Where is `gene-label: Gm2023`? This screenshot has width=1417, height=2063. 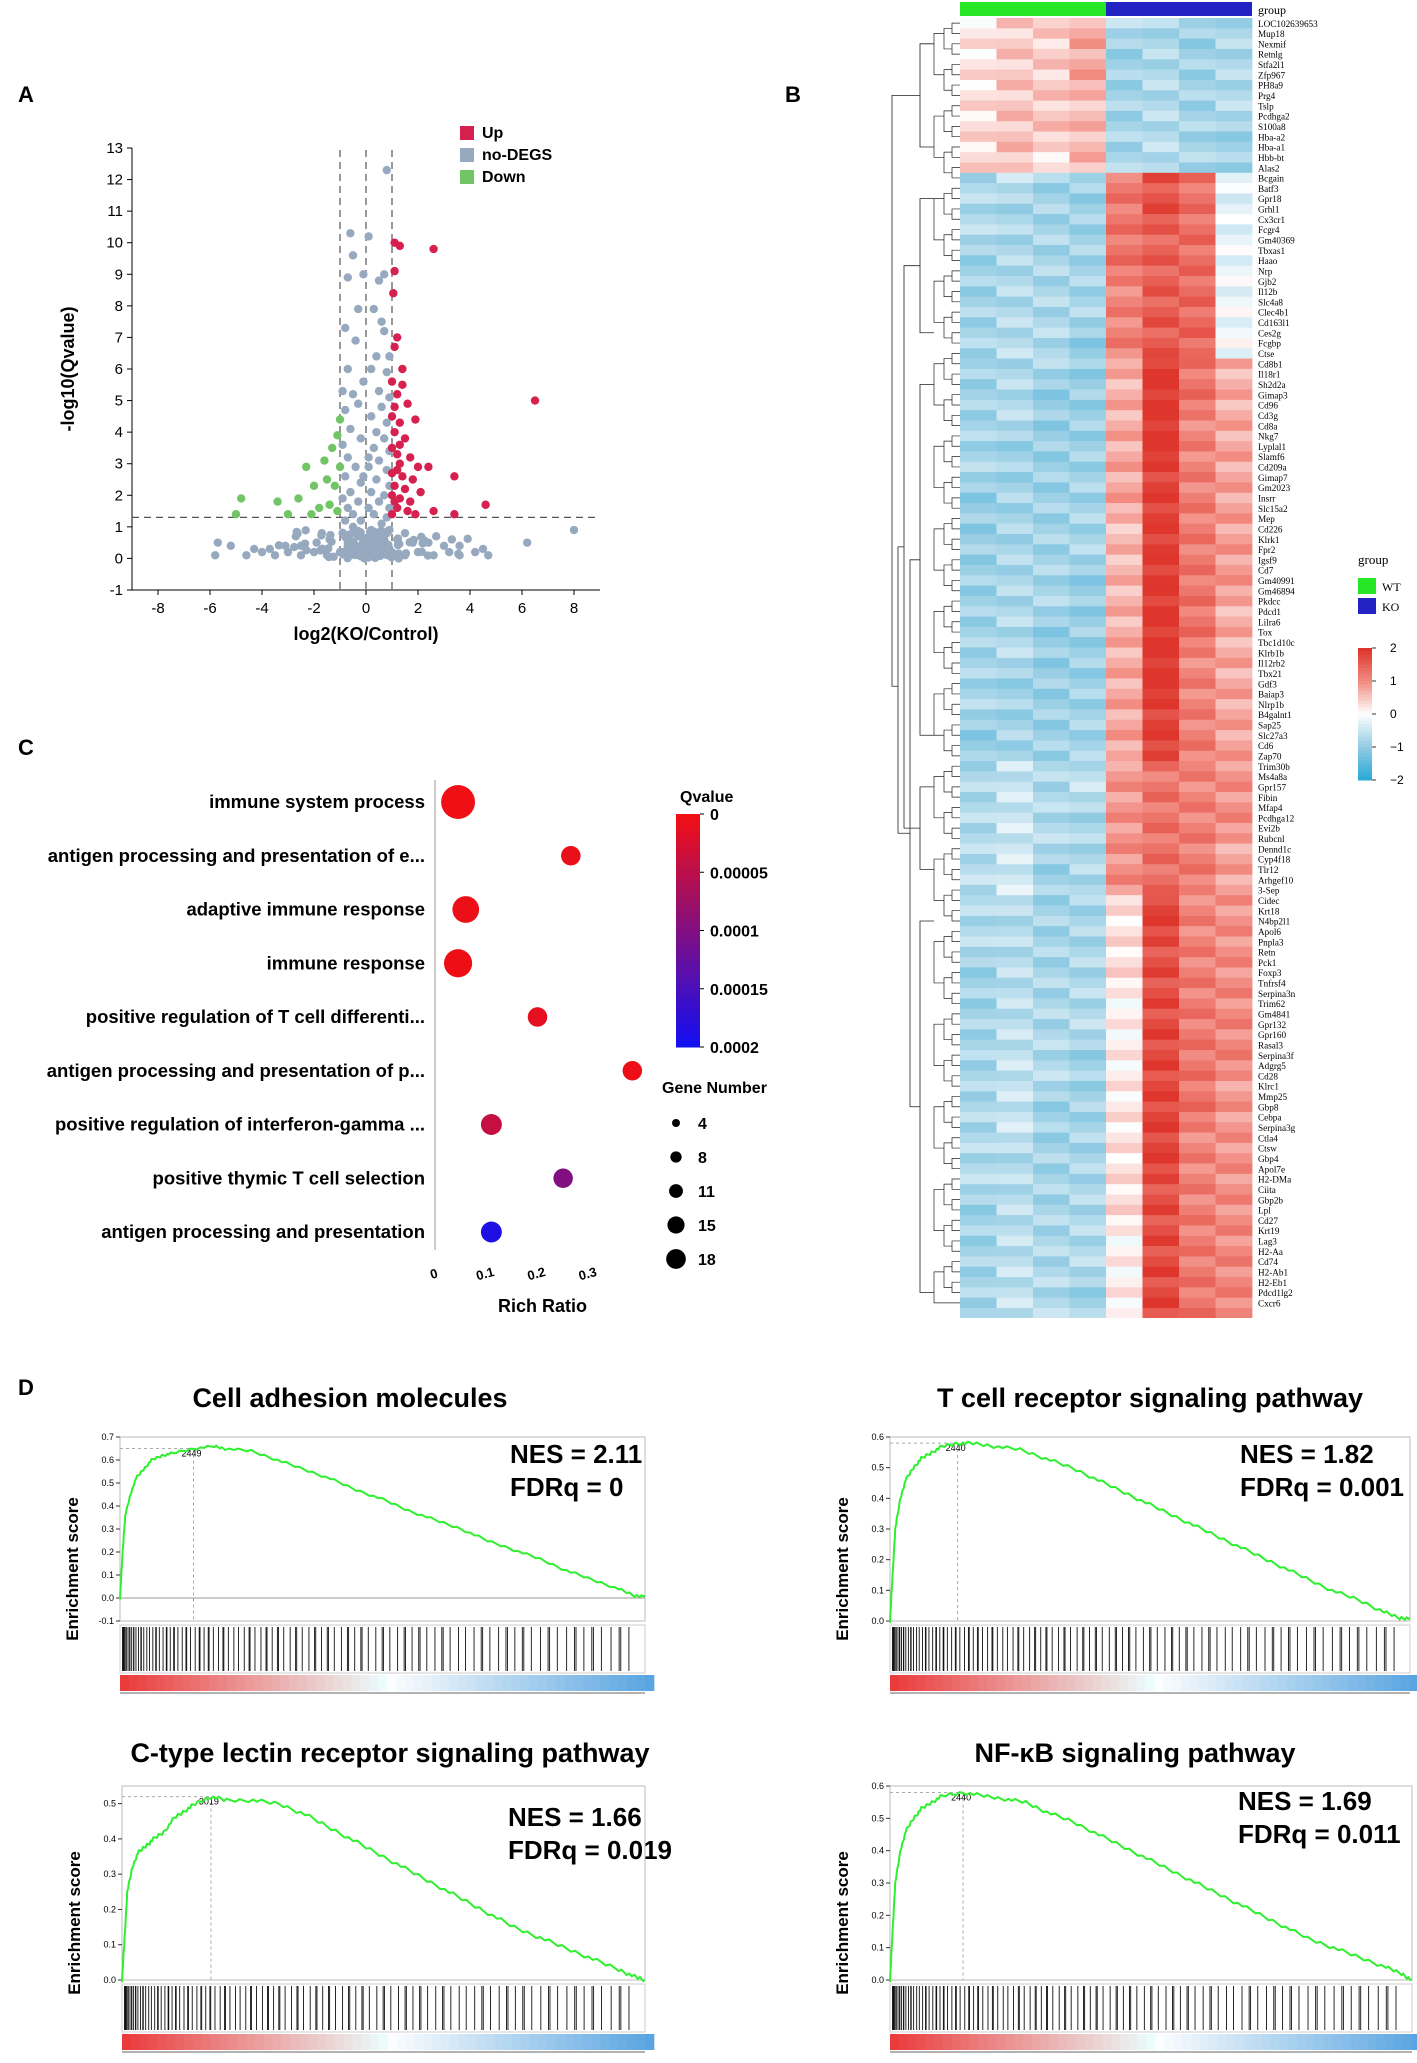
gene-label: Gm2023 is located at coordinates (1274, 488).